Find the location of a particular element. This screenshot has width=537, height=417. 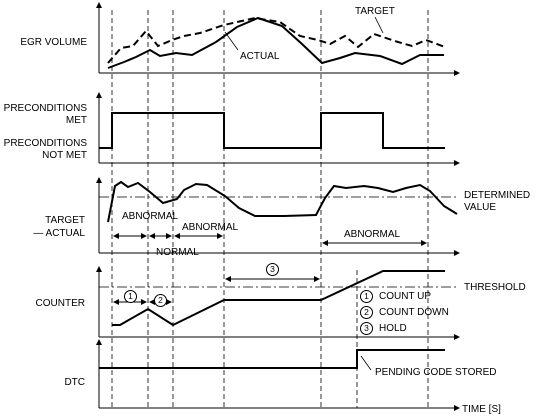

legend-hold: HOLD is located at coordinates (393, 328).